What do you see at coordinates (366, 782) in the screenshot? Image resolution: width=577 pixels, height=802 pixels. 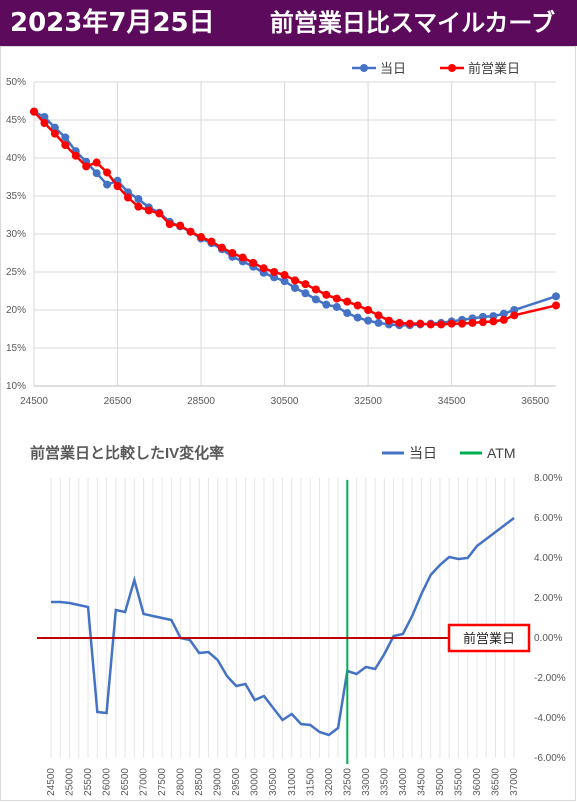 I see `x-tick-label: 33000` at bounding box center [366, 782].